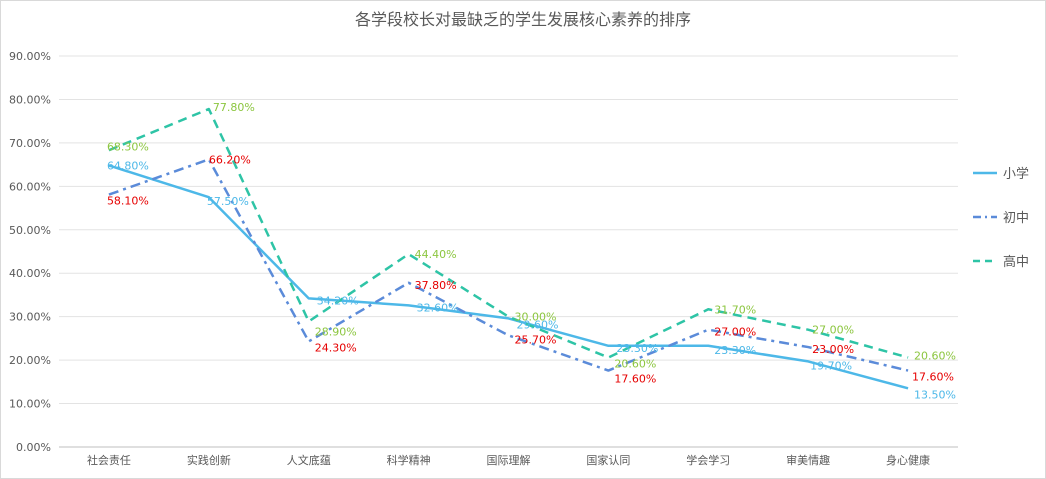  What do you see at coordinates (538, 324) in the screenshot?
I see `data-label: 29.60%` at bounding box center [538, 324].